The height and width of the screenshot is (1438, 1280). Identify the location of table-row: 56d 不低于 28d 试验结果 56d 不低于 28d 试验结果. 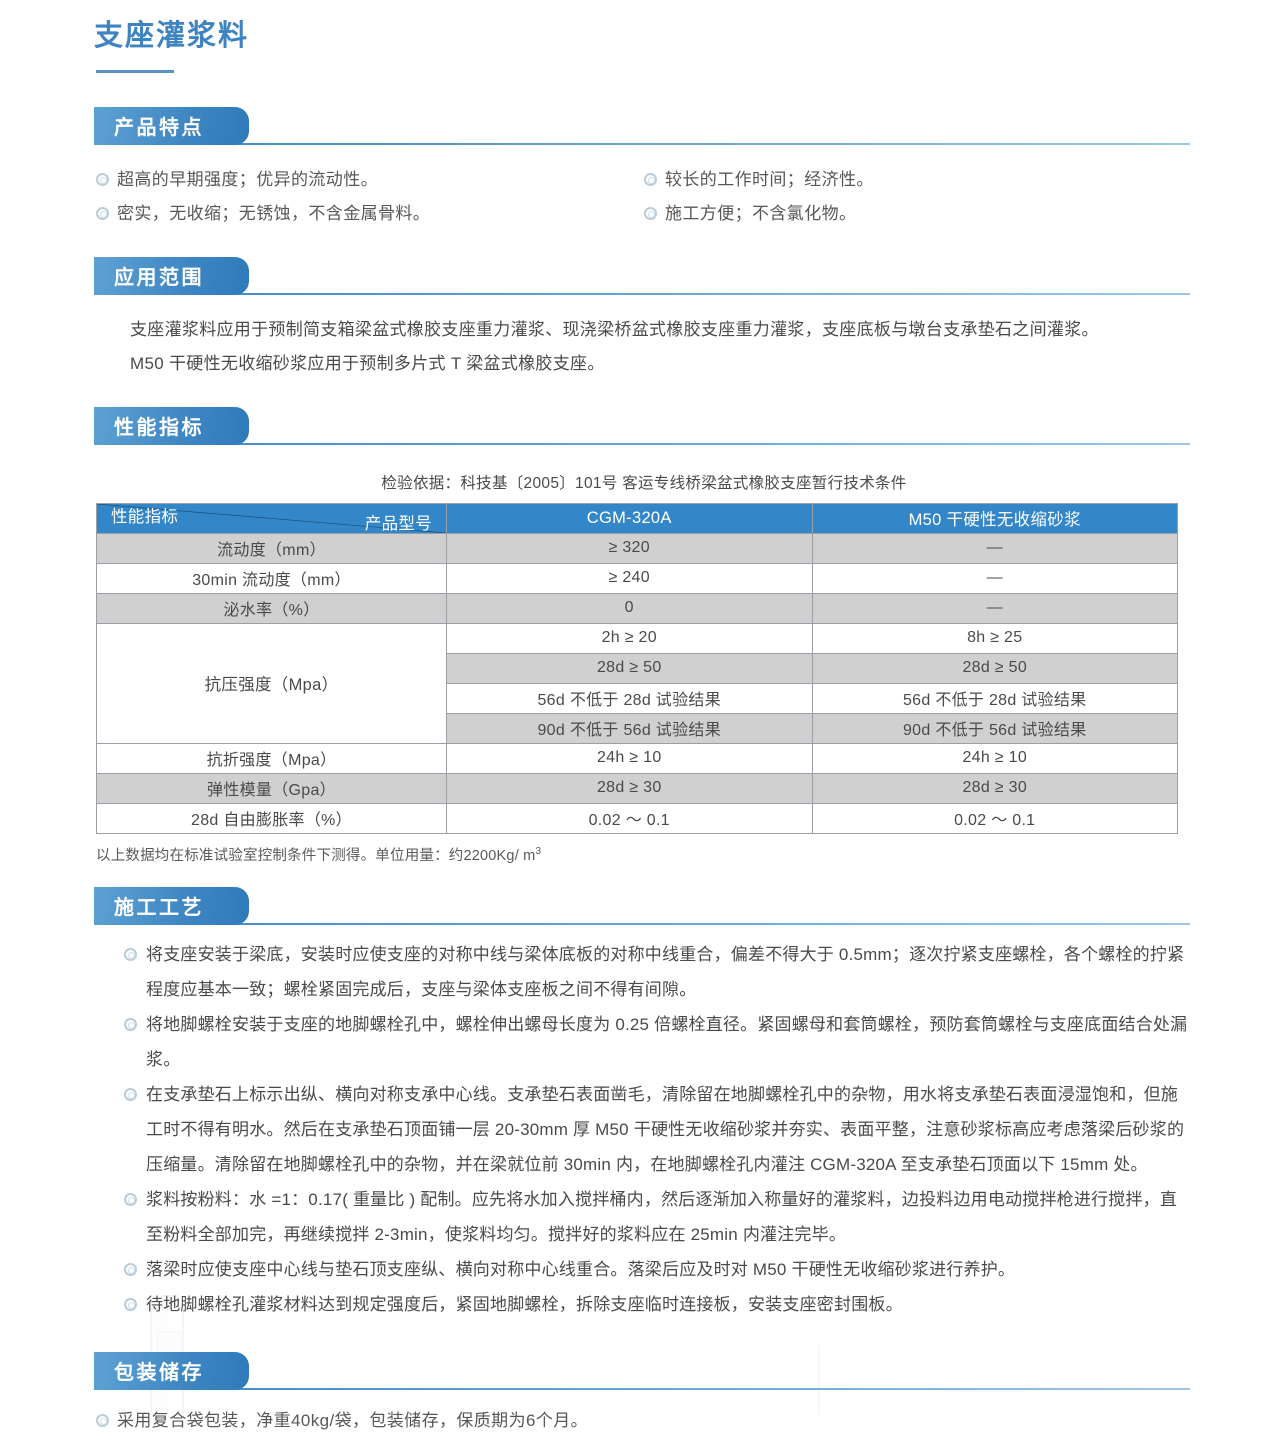
(637, 698).